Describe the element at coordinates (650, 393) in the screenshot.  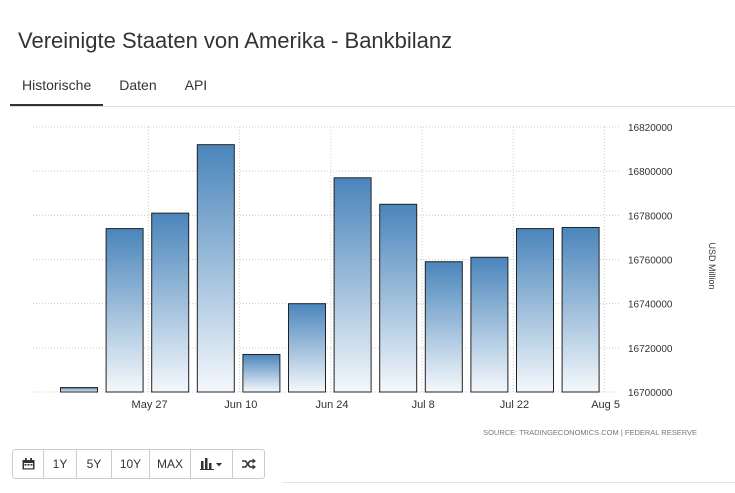
I see `y-tick-label: 16700000` at that location.